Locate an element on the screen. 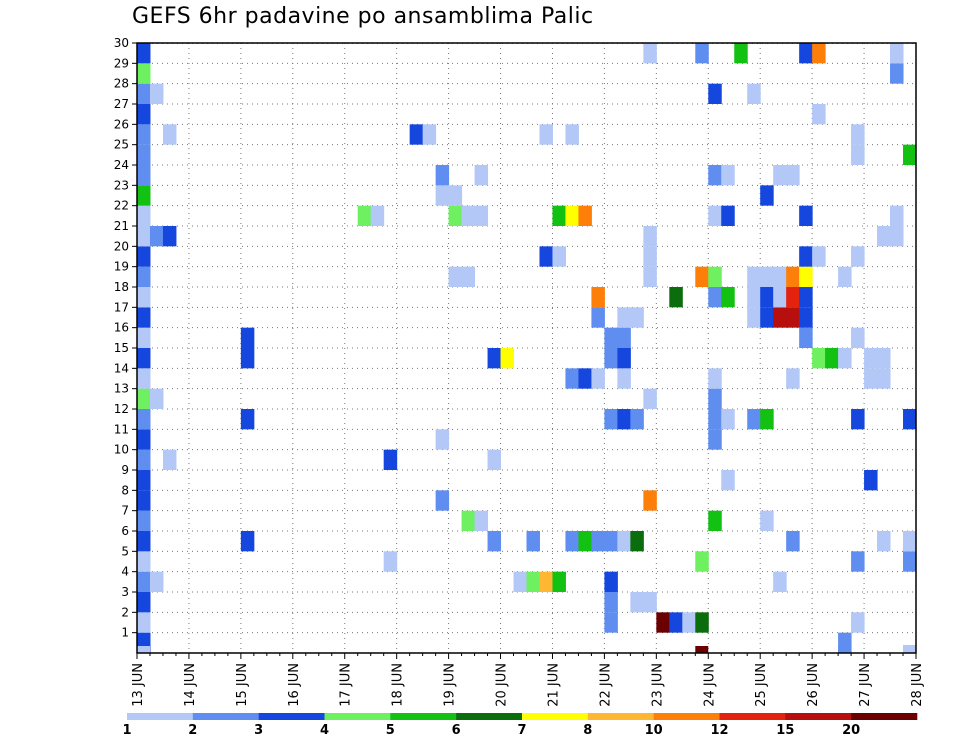 The width and height of the screenshot is (960, 742). y-tick-label: 21 is located at coordinates (121, 226).